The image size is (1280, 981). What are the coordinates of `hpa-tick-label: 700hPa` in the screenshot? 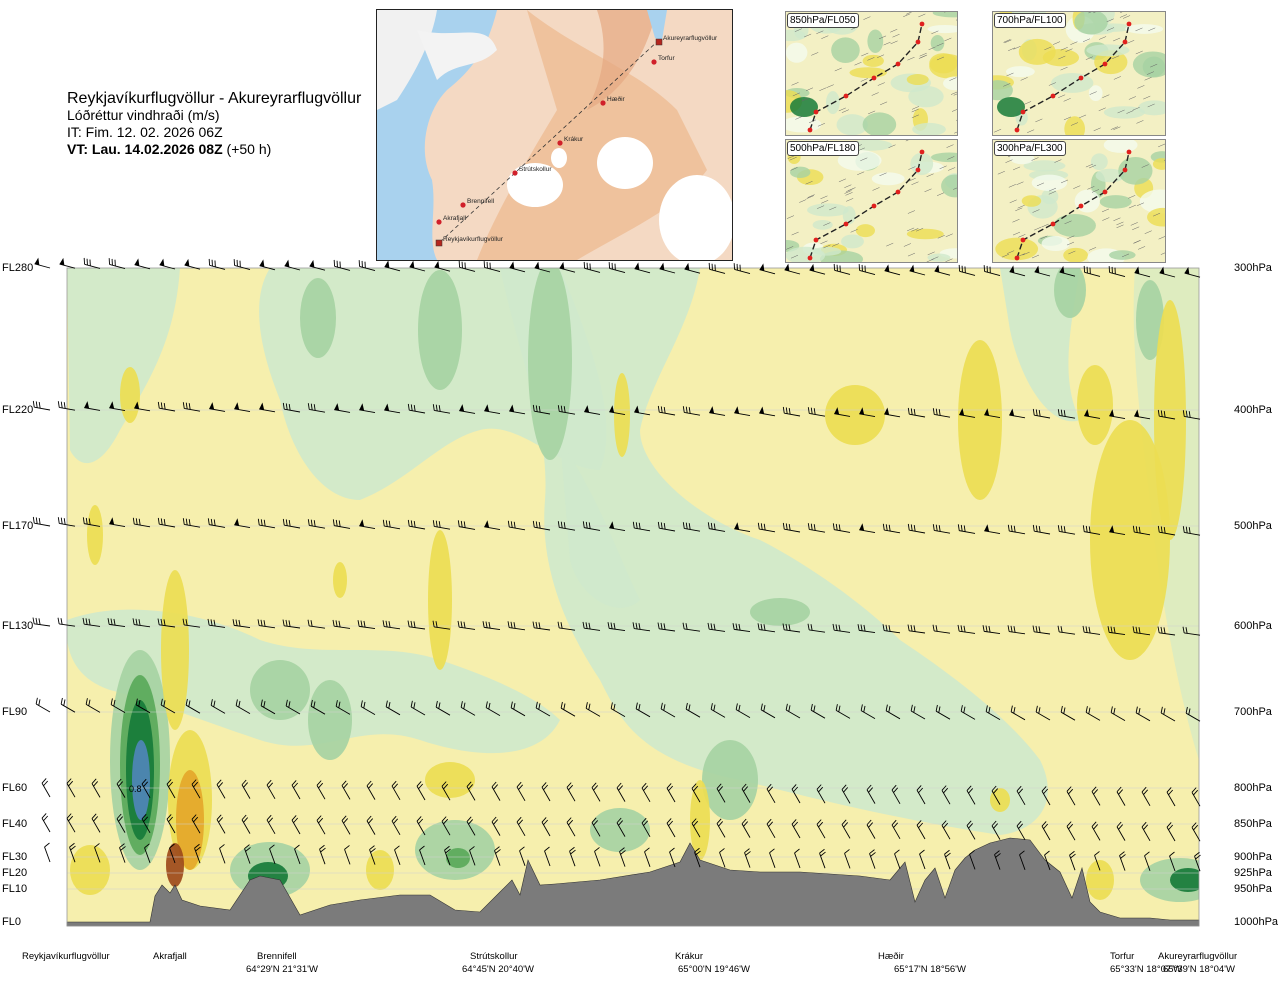 It's located at (1253, 712).